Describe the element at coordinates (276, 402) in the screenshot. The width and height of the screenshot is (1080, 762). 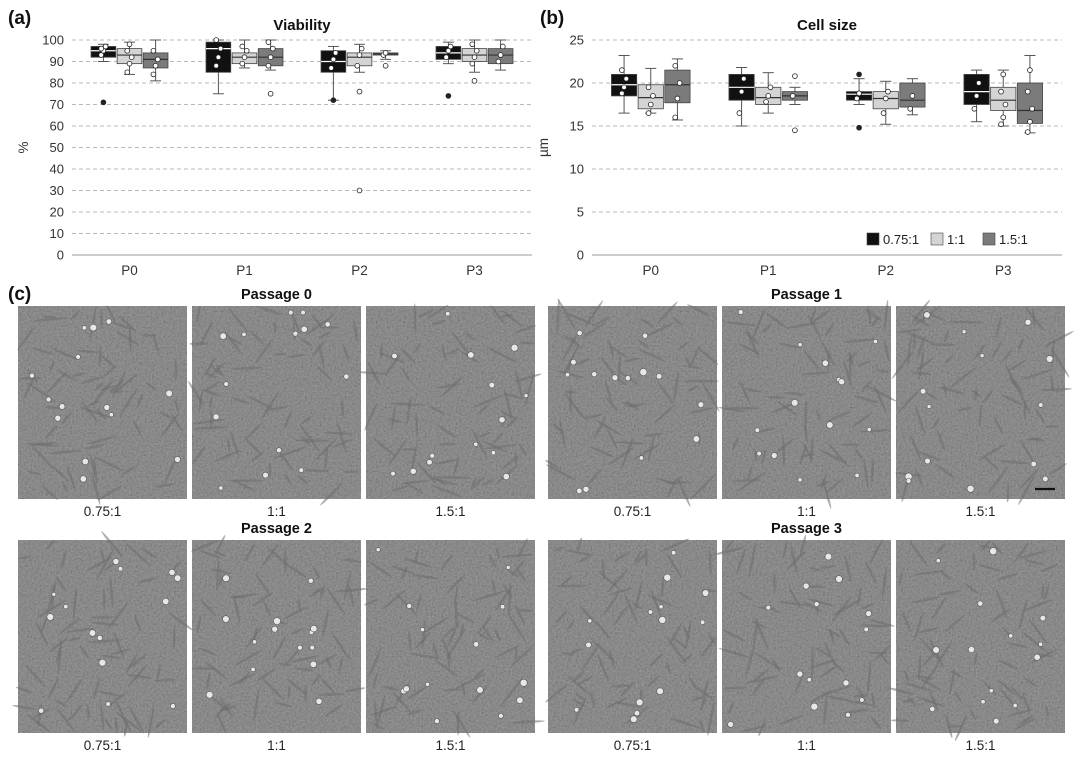
I see `micrograph-background` at that location.